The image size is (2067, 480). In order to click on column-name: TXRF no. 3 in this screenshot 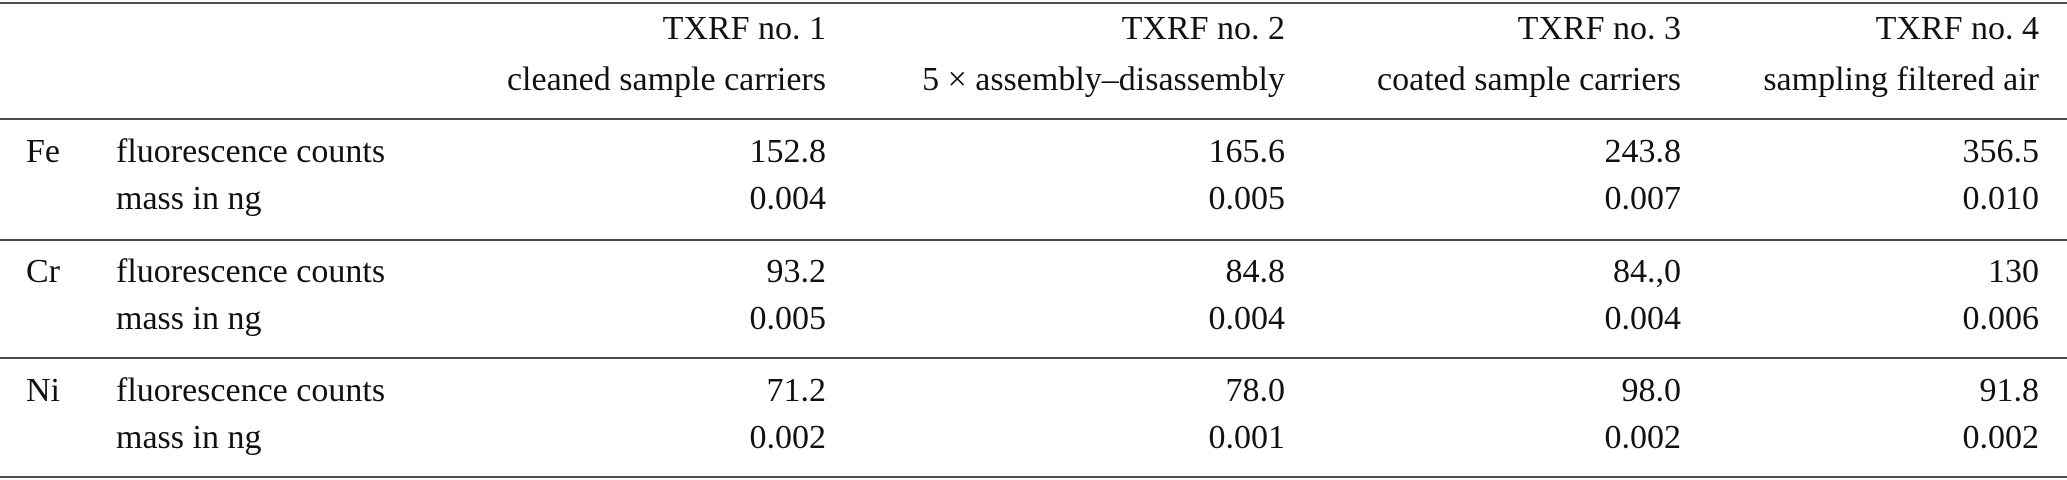, I will do `click(1599, 28)`.